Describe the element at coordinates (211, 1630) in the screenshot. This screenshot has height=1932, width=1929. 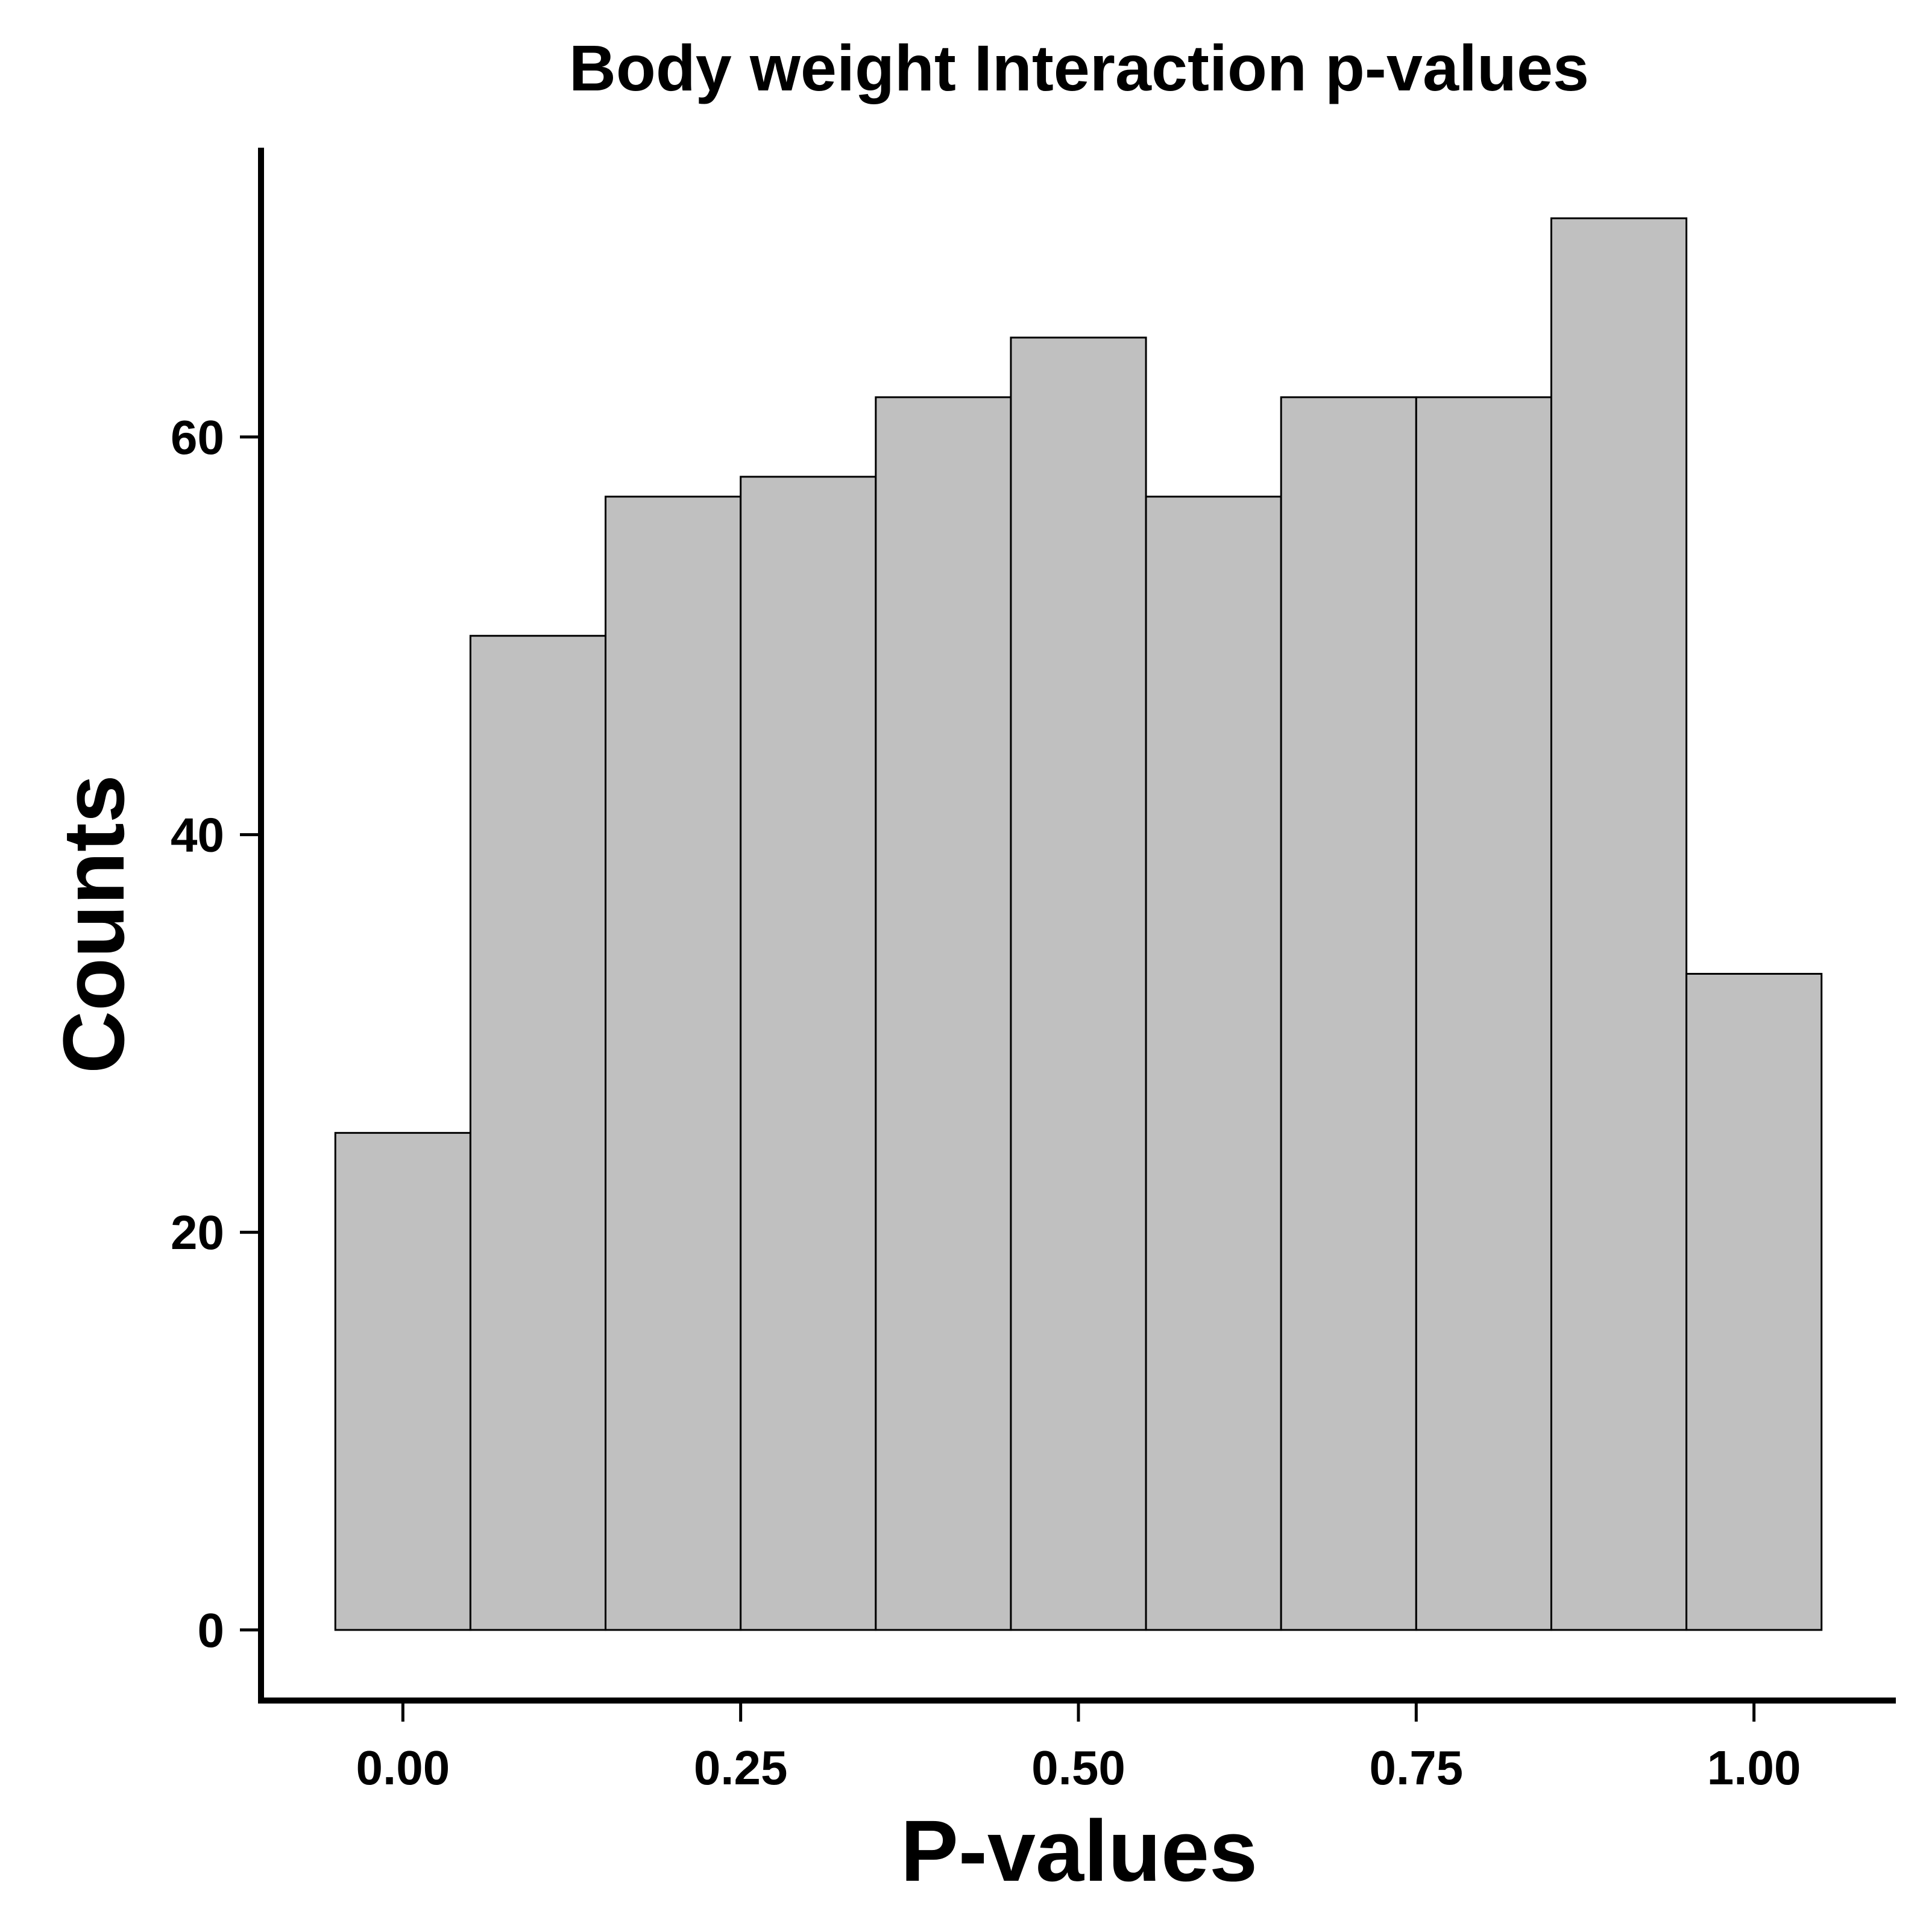
I see `y-tick-label-0: 0` at that location.